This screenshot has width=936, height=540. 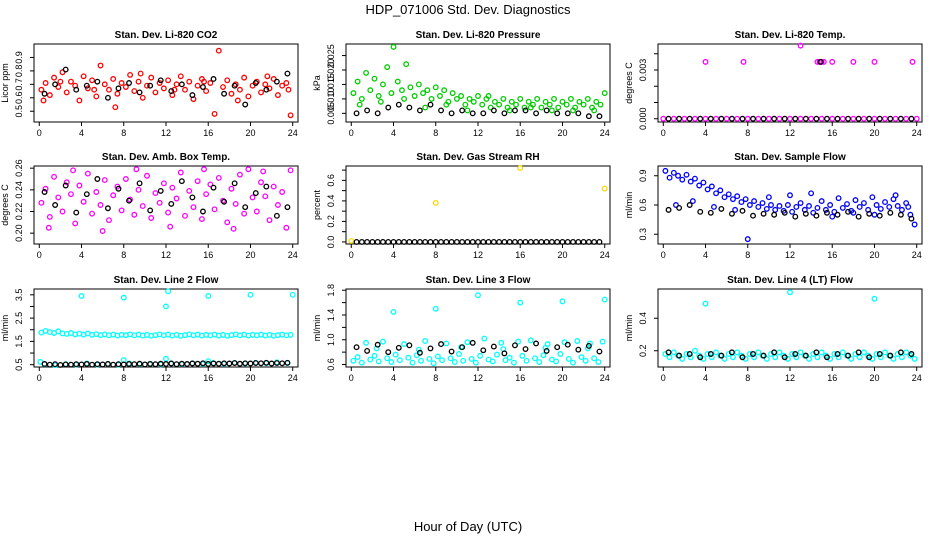 I want to click on panel-title: Stan. Dev. Amb. Box Temp., so click(x=166, y=157).